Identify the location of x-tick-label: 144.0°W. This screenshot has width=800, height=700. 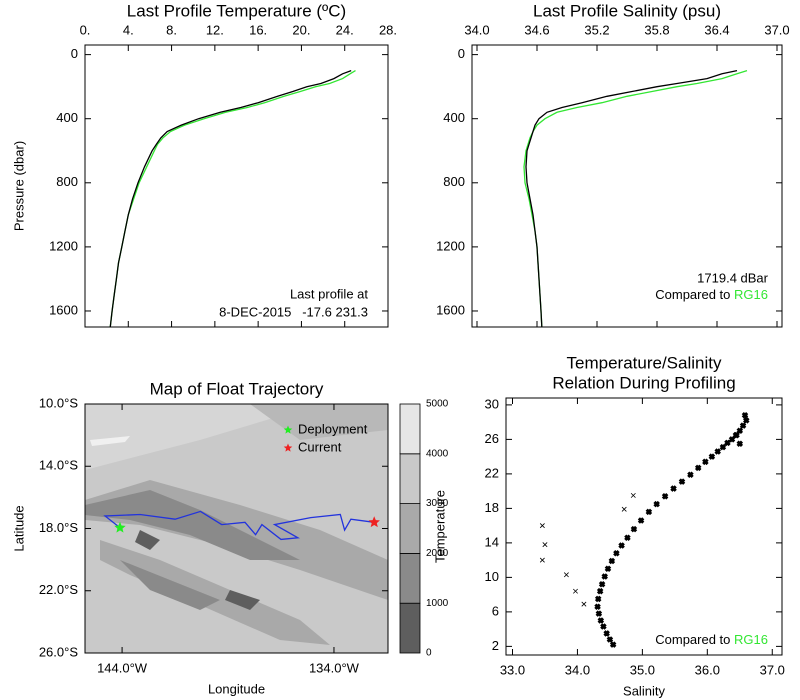
(122, 667).